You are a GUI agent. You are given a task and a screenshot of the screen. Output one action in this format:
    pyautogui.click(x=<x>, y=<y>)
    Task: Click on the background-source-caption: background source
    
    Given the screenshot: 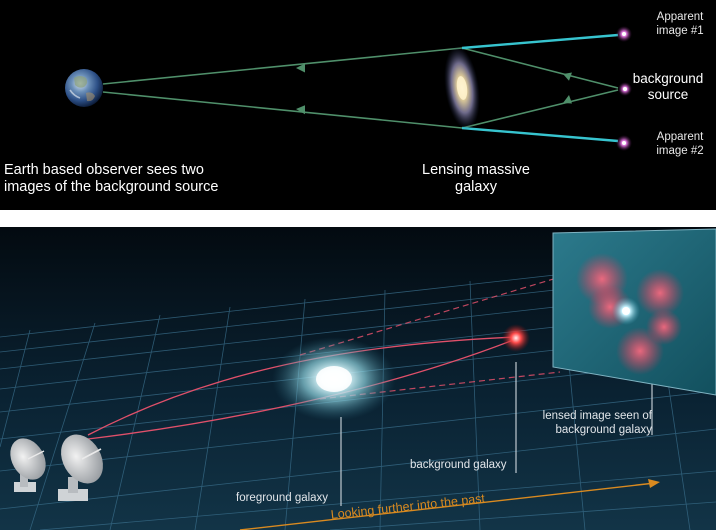 What is the action you would take?
    pyautogui.click(x=668, y=86)
    